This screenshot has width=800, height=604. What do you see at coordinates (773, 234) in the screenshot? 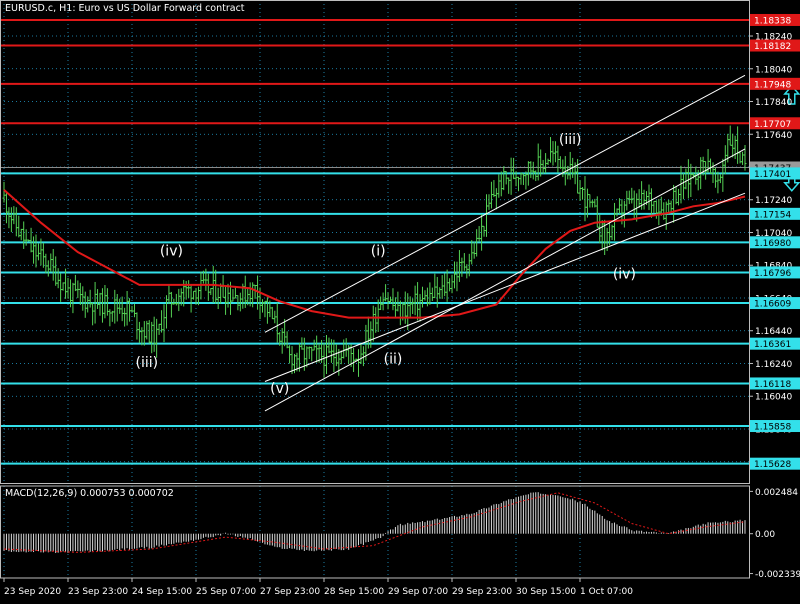
I see `y-tick-label: 1.17040` at bounding box center [773, 234].